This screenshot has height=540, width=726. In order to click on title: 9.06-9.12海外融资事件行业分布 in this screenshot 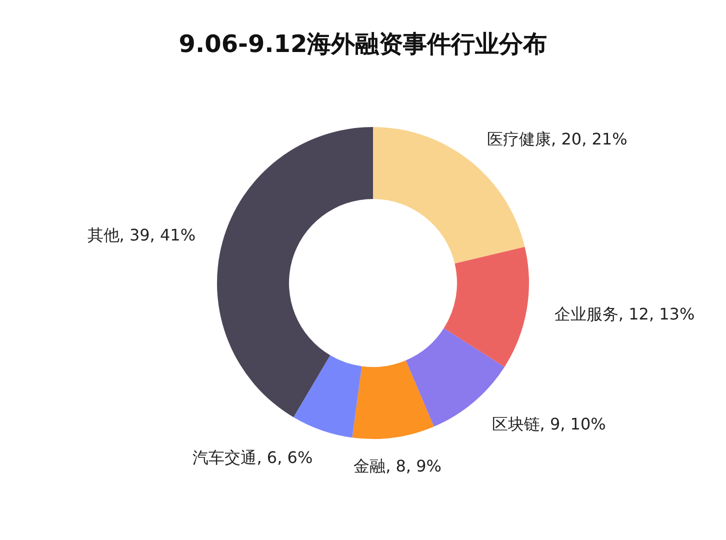, I will do `click(363, 44)`.